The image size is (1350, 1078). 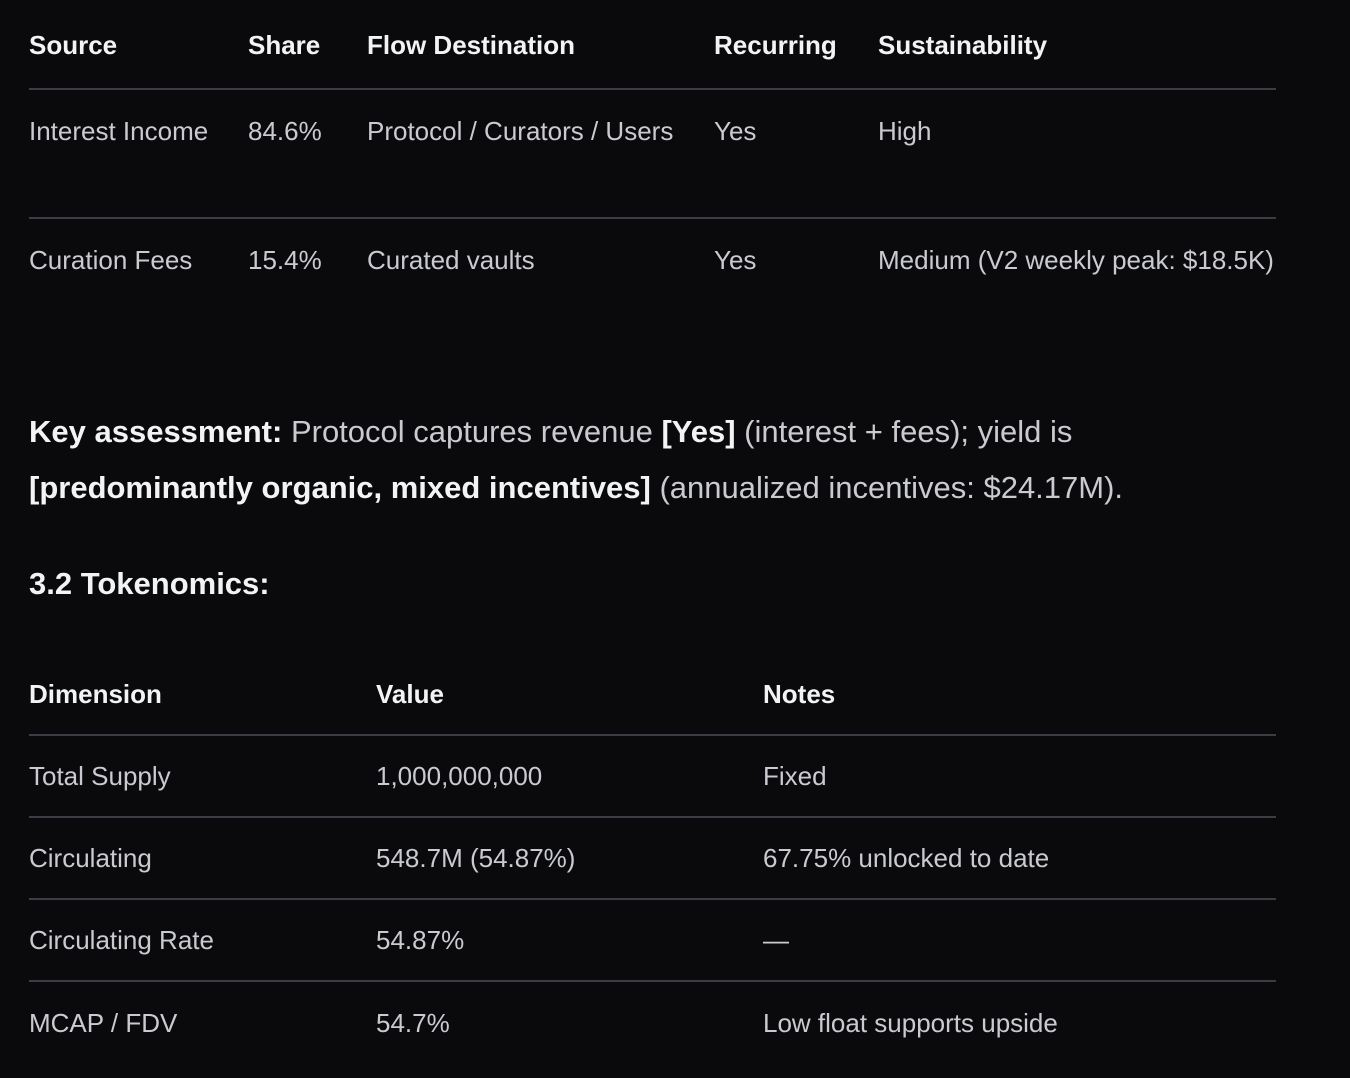 What do you see at coordinates (472, 431) in the screenshot?
I see `assessment-text: Protocol captures revenue` at bounding box center [472, 431].